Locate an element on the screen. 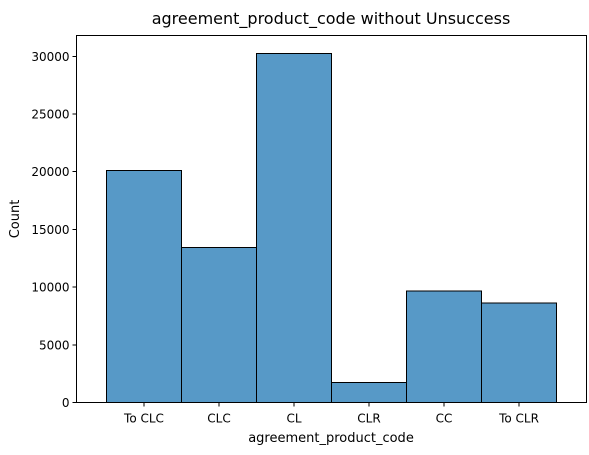 This screenshot has height=455, width=589. y-tick-label: 25000 is located at coordinates (50, 114).